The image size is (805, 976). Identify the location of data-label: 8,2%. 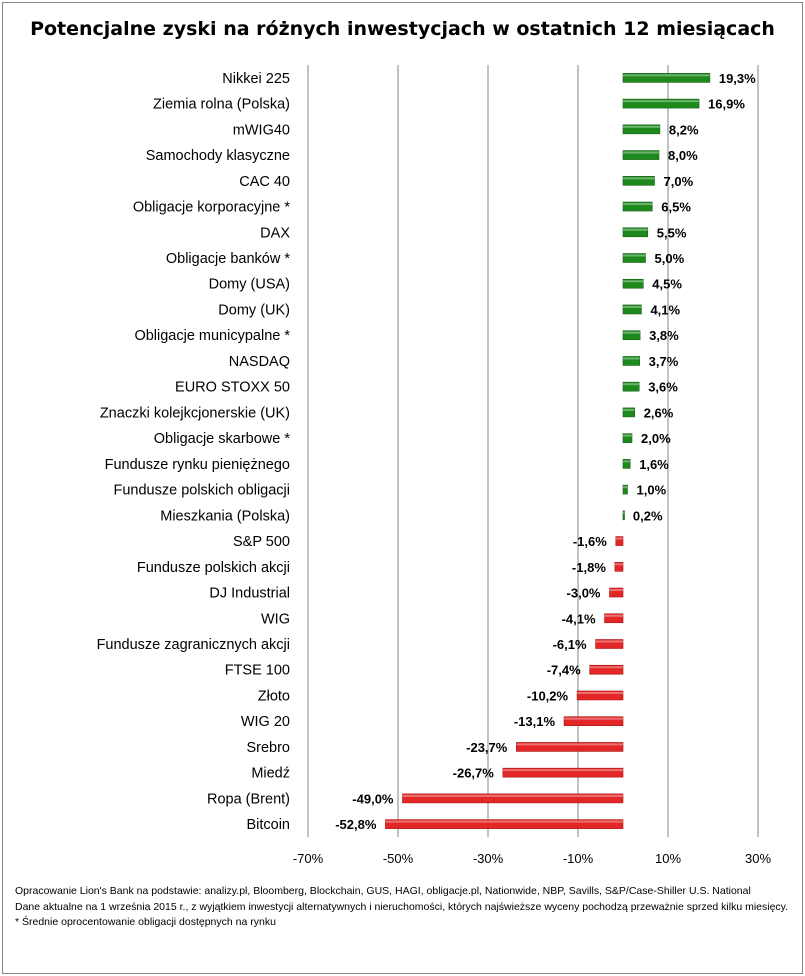
(684, 129).